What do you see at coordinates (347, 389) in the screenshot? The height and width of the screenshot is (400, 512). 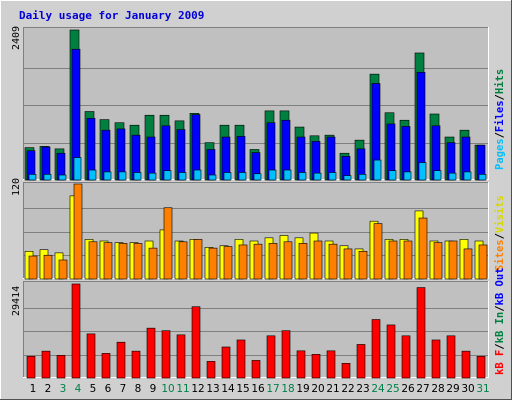 I see `day-label: 22` at bounding box center [347, 389].